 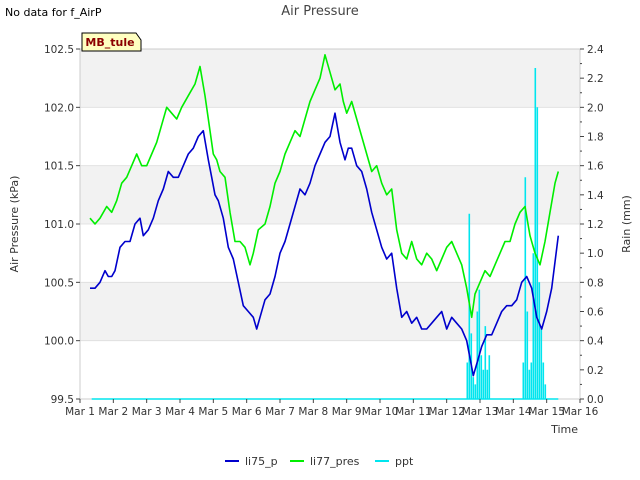 I want to click on y2-tick-label: 0.8, so click(x=595, y=283).